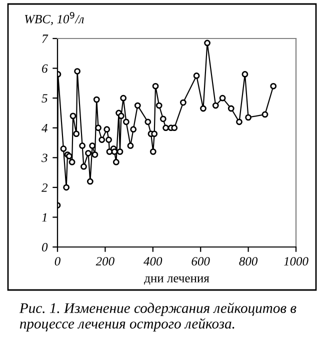 This screenshot has width=324, height=338. Describe the element at coordinates (296, 261) in the screenshot. I see `x-tick-label: 1000` at that location.